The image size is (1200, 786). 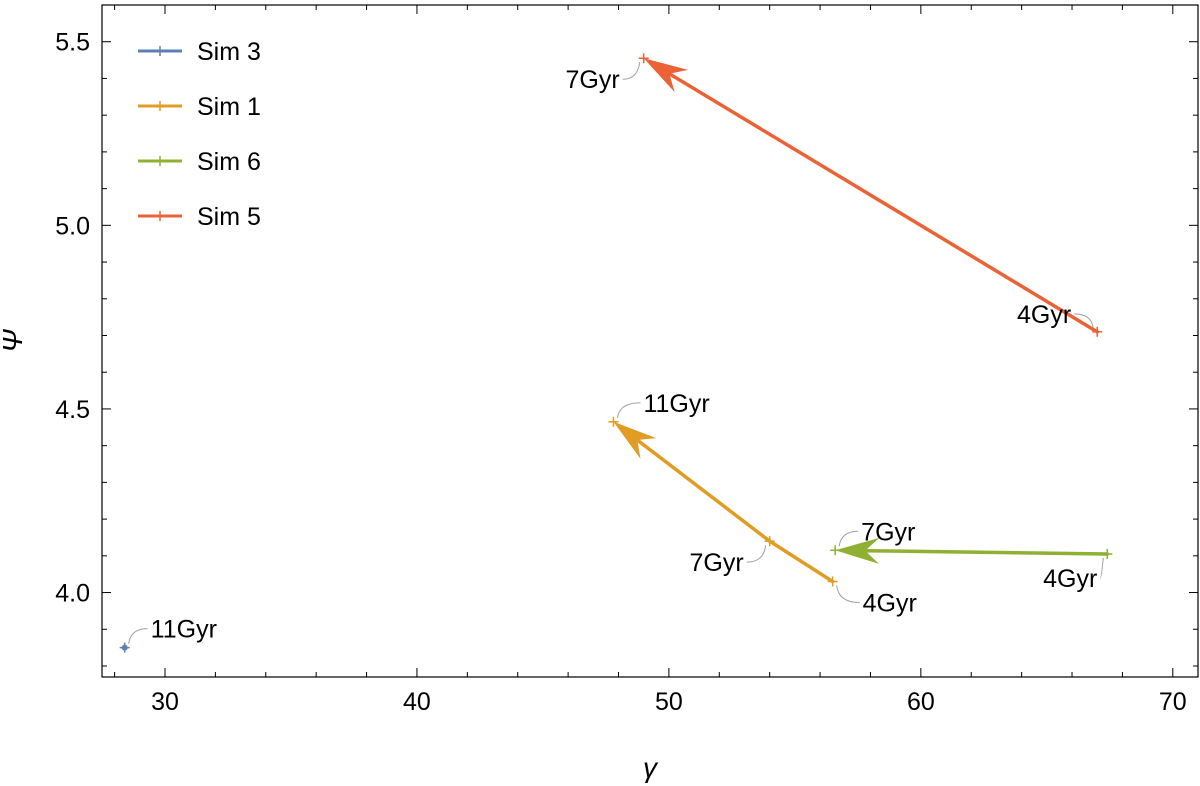 I want to click on legend-item: Sim 6, so click(x=199, y=162).